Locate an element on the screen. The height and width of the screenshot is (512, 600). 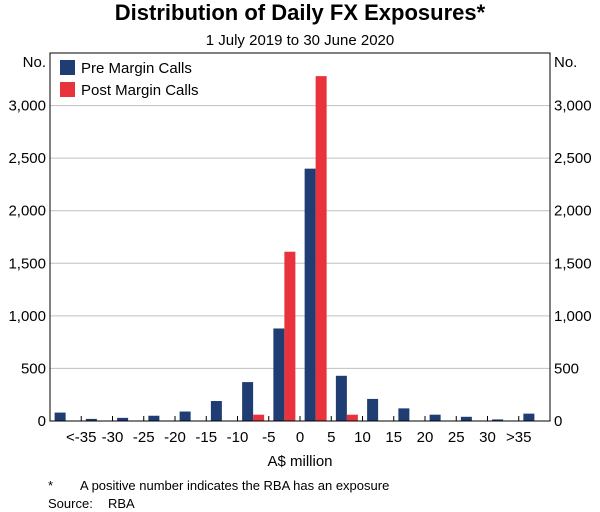
y-tick-label-left: 0 is located at coordinates (42, 421).